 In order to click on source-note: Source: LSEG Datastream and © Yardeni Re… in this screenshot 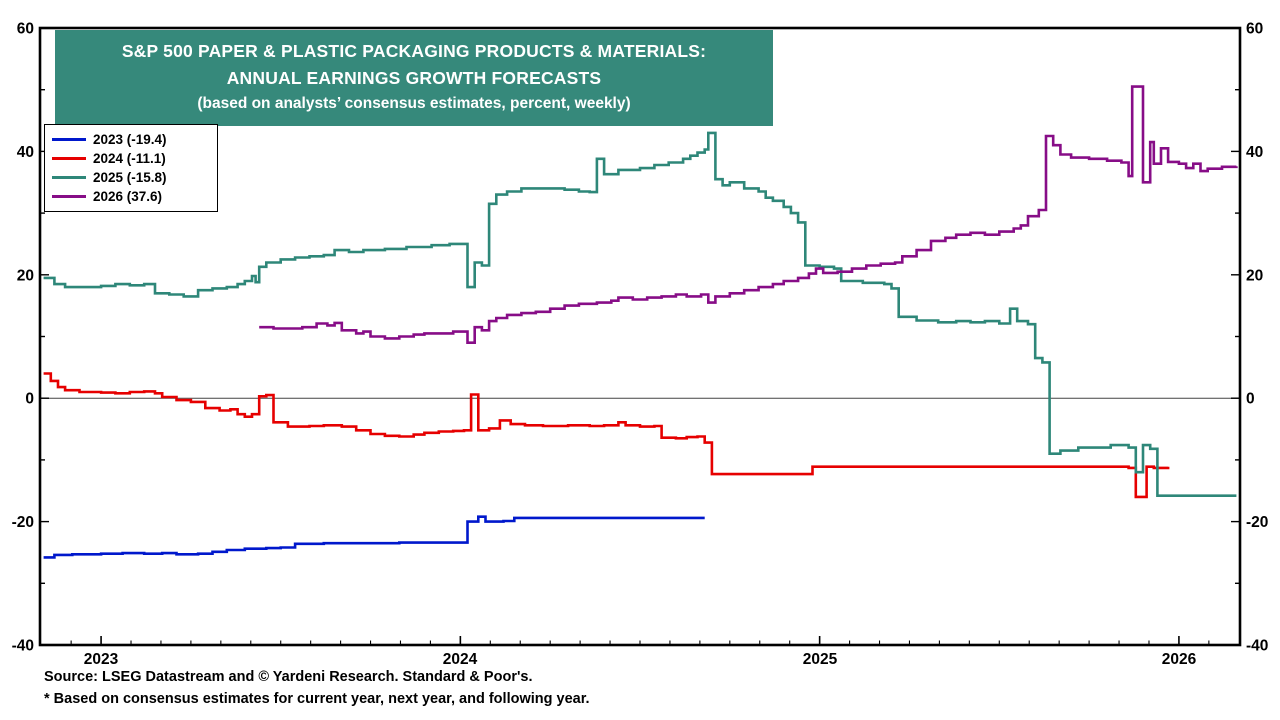, I will do `click(288, 677)`.